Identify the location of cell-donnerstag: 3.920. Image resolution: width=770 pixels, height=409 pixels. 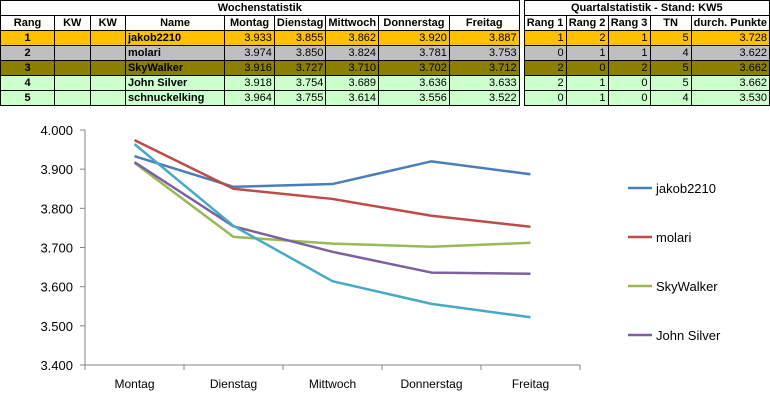
(414, 38).